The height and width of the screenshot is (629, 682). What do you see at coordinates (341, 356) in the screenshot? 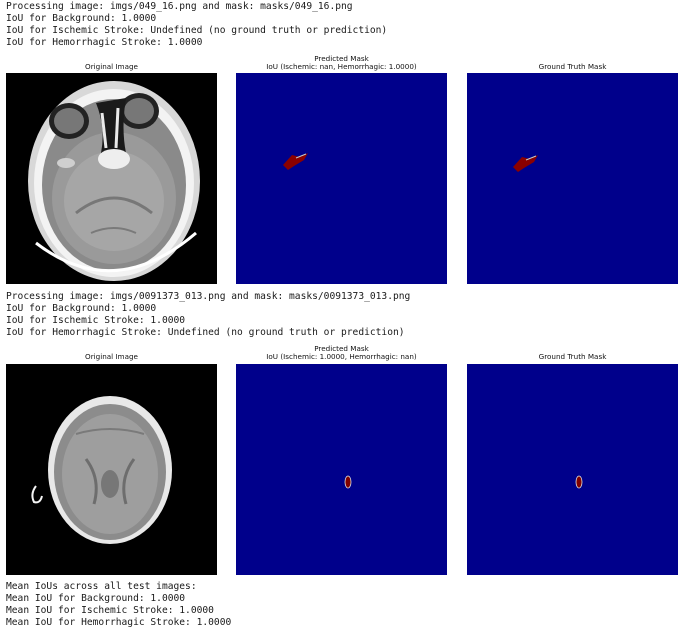
I see `panel-title-line2: IoU (Ischemic: 1.0000, Hemorrhagic: nan)` at bounding box center [341, 356].